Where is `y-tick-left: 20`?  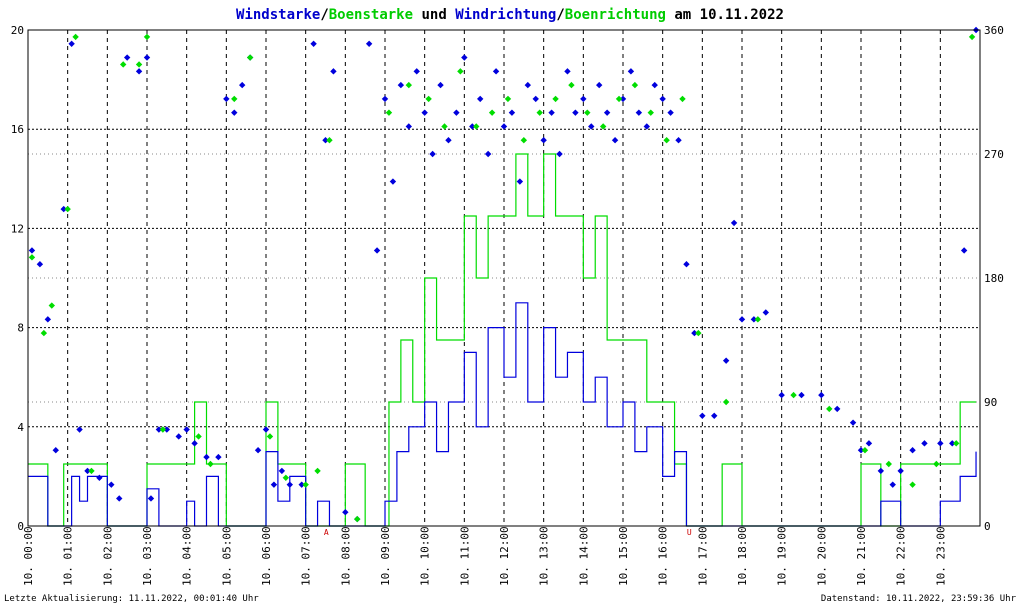
y-tick-left: 20 is located at coordinates (17, 30).